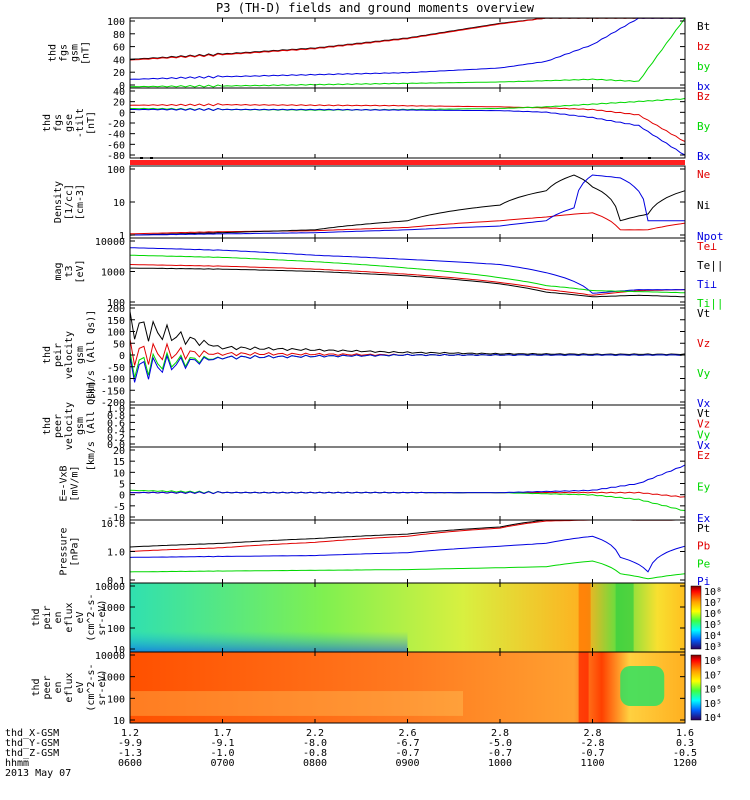  Describe the element at coordinates (713, 690) in the screenshot. I see `colorbar-label: 10⁶` at that location.